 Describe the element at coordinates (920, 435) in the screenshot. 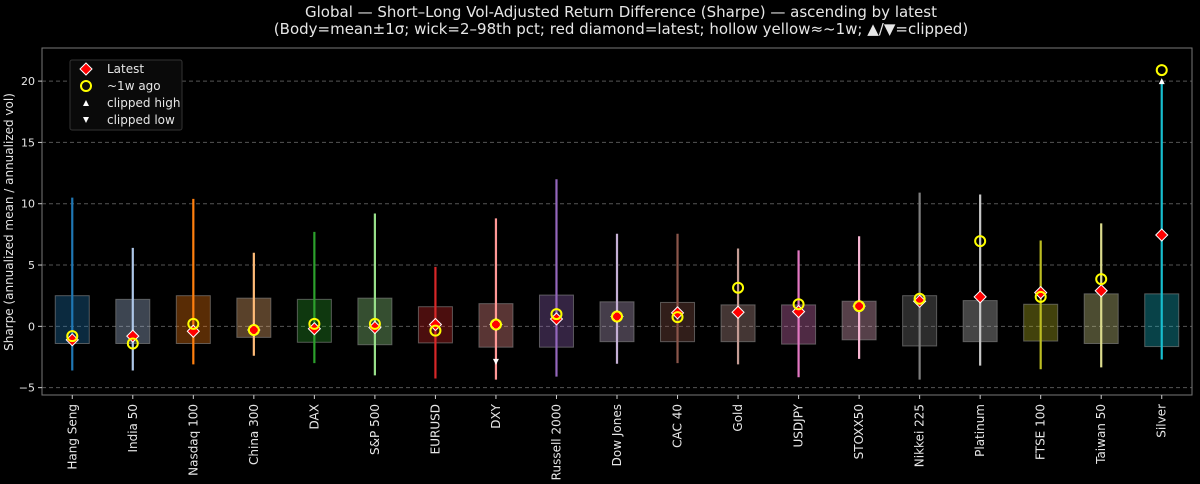

I see `x-tick-label: Nikkei 225` at that location.